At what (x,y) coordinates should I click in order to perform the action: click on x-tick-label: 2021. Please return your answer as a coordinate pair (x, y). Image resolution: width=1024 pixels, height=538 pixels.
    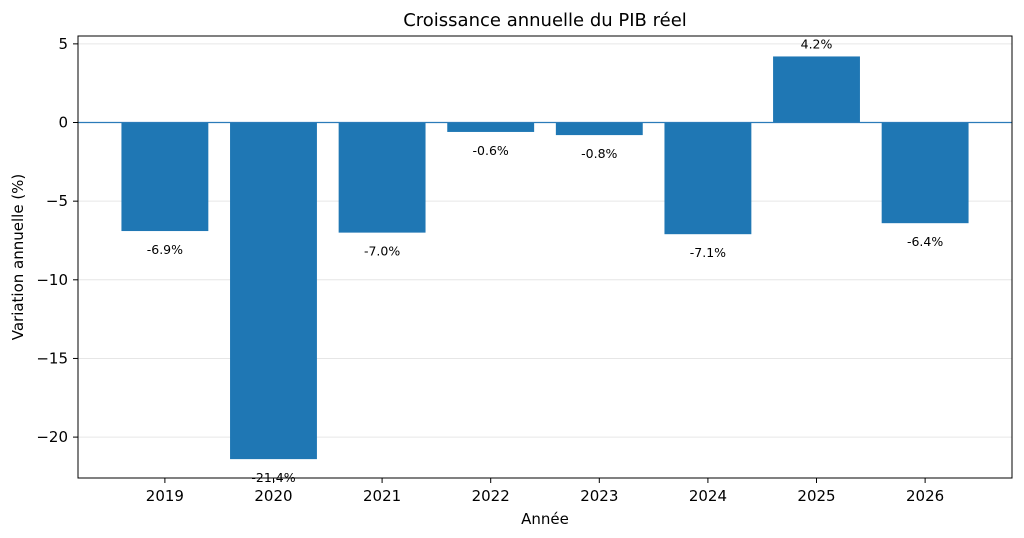
    Looking at the image, I should click on (382, 496).